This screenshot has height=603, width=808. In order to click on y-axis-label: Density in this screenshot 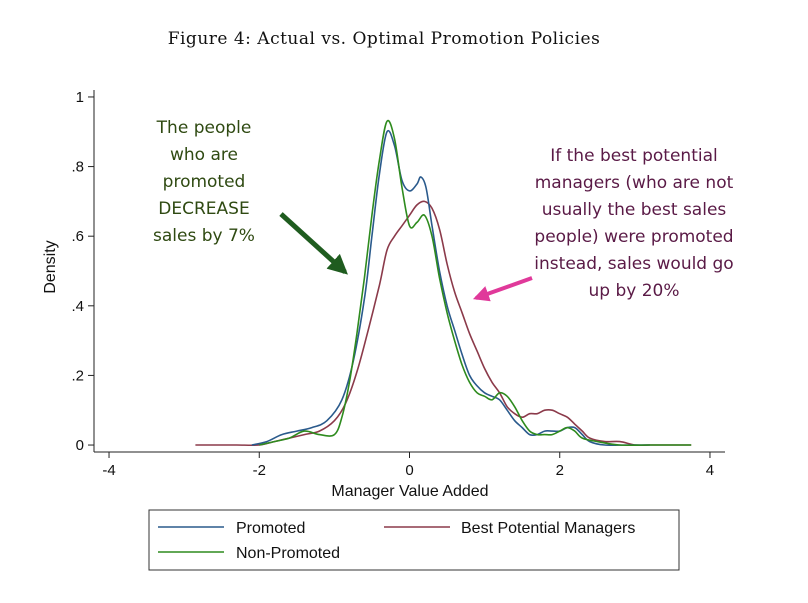, I will do `click(50, 266)`.